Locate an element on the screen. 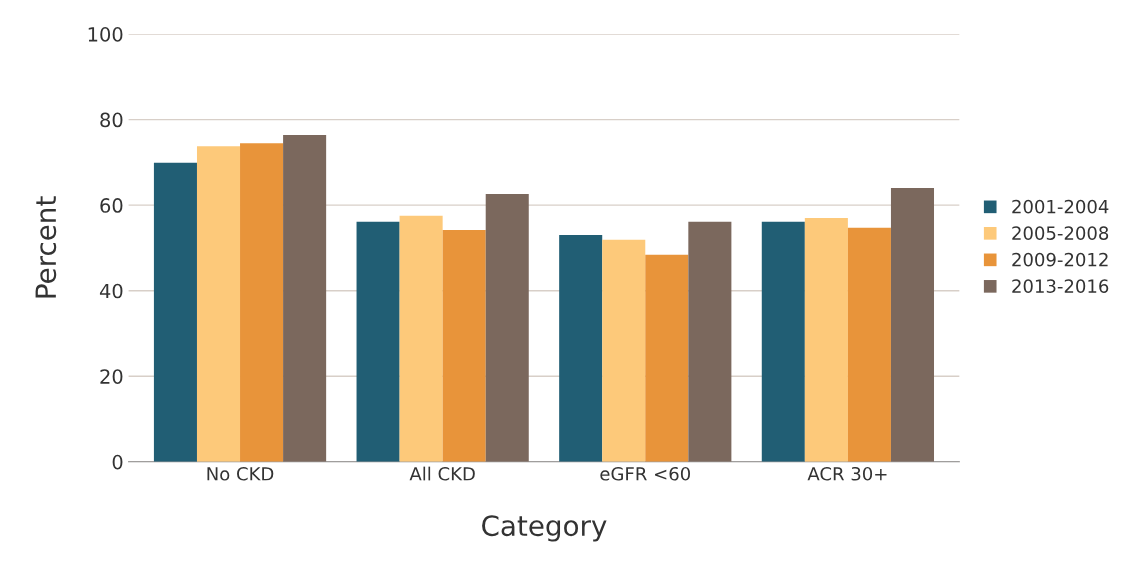 This screenshot has width=1138, height=568. y-tick-label: 60 is located at coordinates (111, 205).